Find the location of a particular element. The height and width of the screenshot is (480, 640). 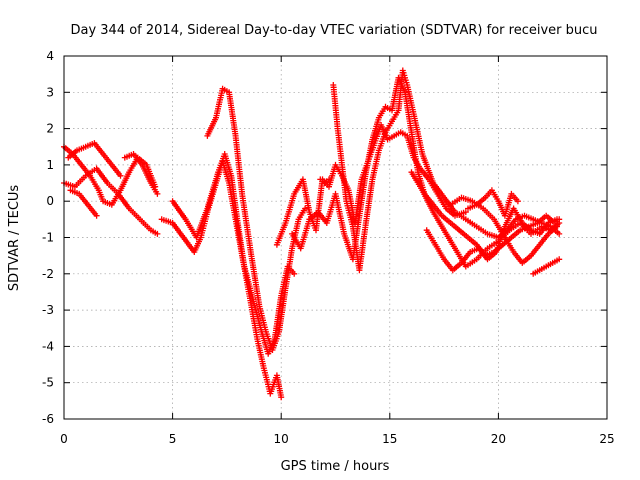

y-axis-label: SDTVAR / TECUs is located at coordinates (14, 238).